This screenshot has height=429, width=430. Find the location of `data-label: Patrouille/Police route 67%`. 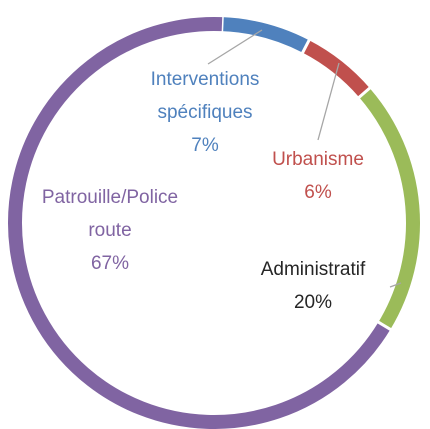

data-label: Patrouille/Police route 67% is located at coordinates (110, 230).